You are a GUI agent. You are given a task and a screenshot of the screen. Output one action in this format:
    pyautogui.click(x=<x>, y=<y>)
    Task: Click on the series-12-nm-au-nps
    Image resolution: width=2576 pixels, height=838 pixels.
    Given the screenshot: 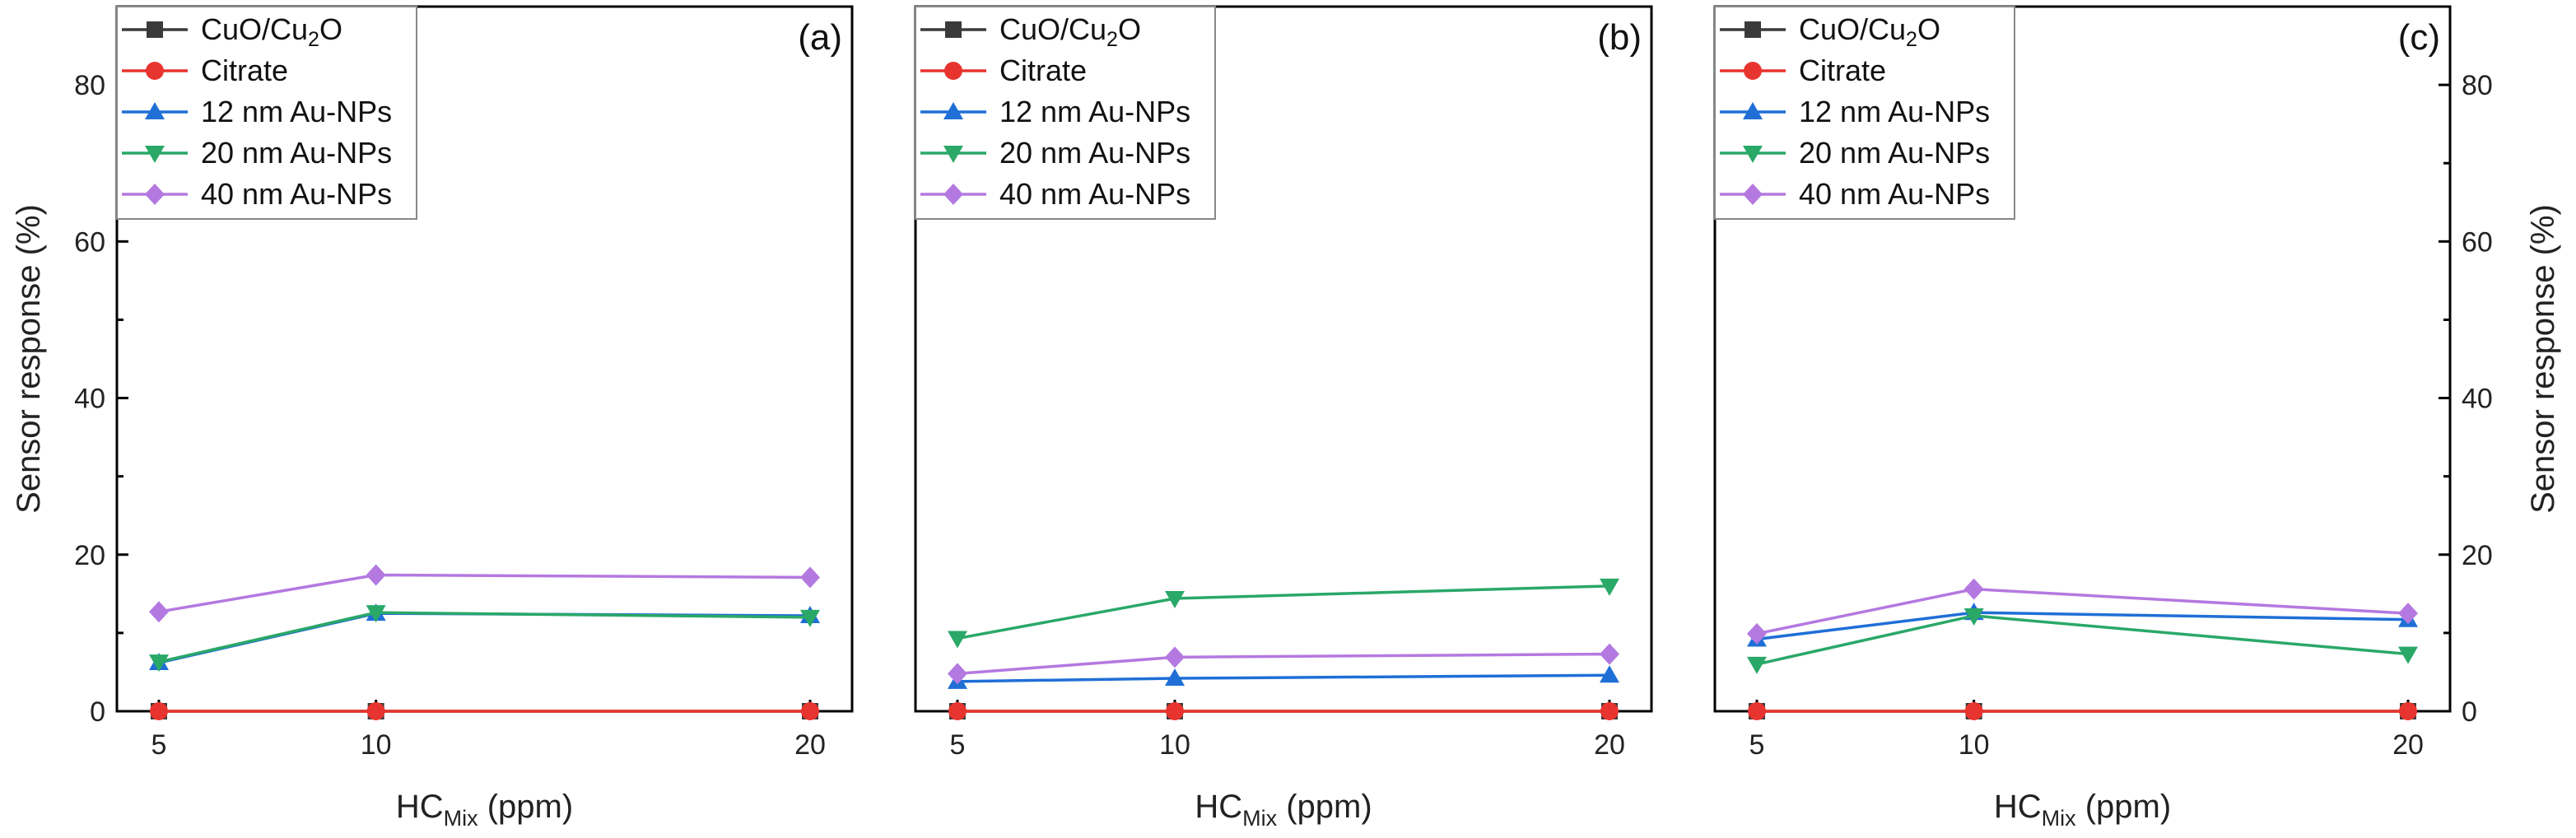 What is the action you would take?
    pyautogui.click(x=1283, y=677)
    